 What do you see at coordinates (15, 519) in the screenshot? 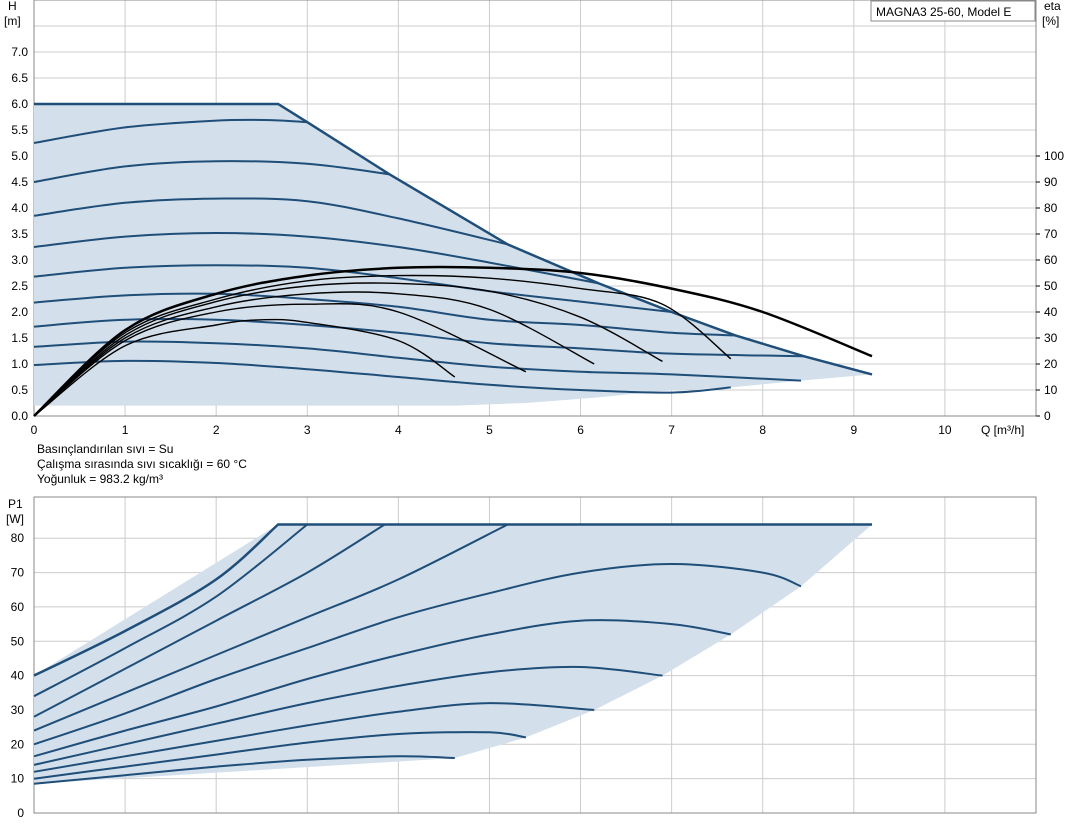
I see `power-axis-unit: [W]` at bounding box center [15, 519].